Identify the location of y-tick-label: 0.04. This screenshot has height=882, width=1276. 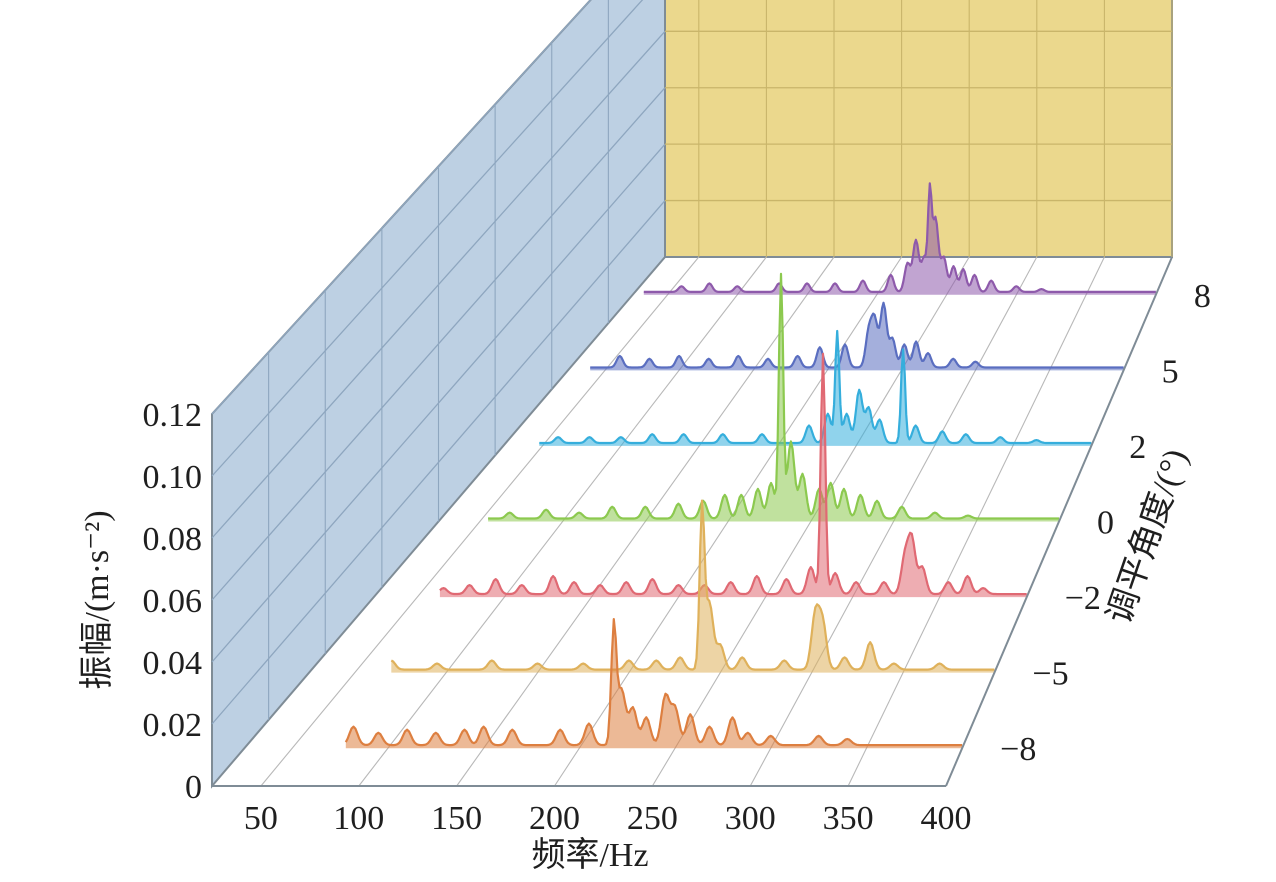
(173, 663).